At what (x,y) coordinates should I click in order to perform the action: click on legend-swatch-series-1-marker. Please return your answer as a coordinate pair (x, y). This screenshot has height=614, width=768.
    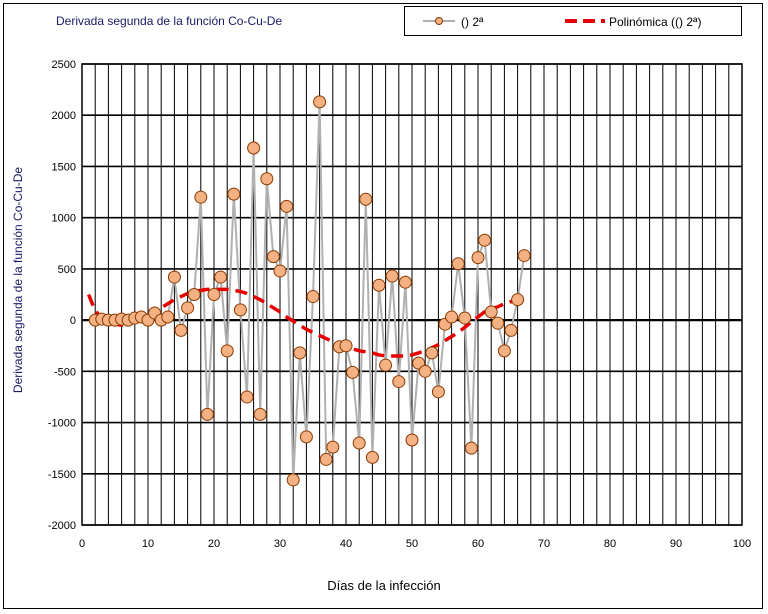
    Looking at the image, I should click on (439, 21).